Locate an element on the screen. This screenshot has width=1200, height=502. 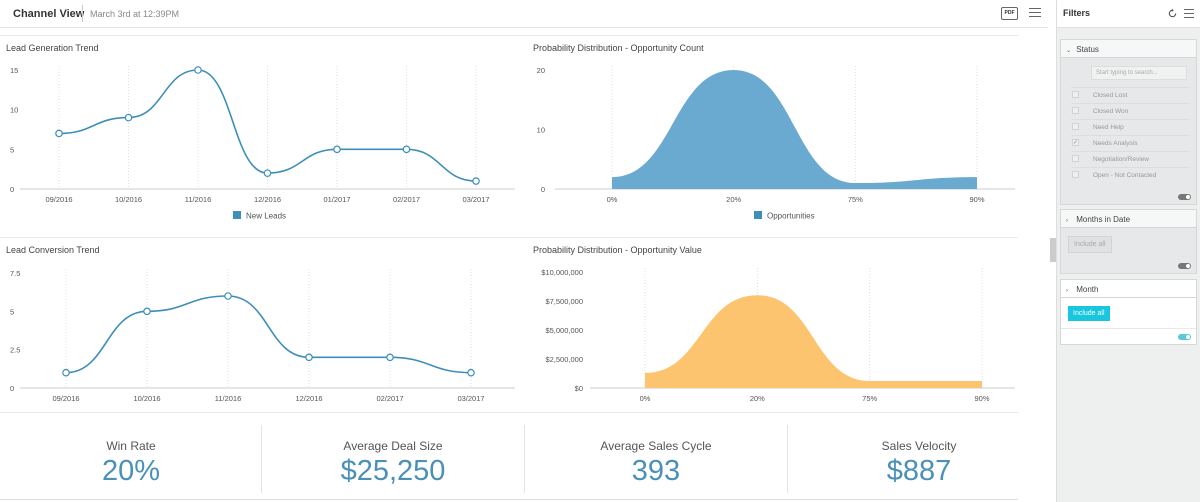
kpi-sales-velocity: Sales Velocity $887 is located at coordinates (919, 462).